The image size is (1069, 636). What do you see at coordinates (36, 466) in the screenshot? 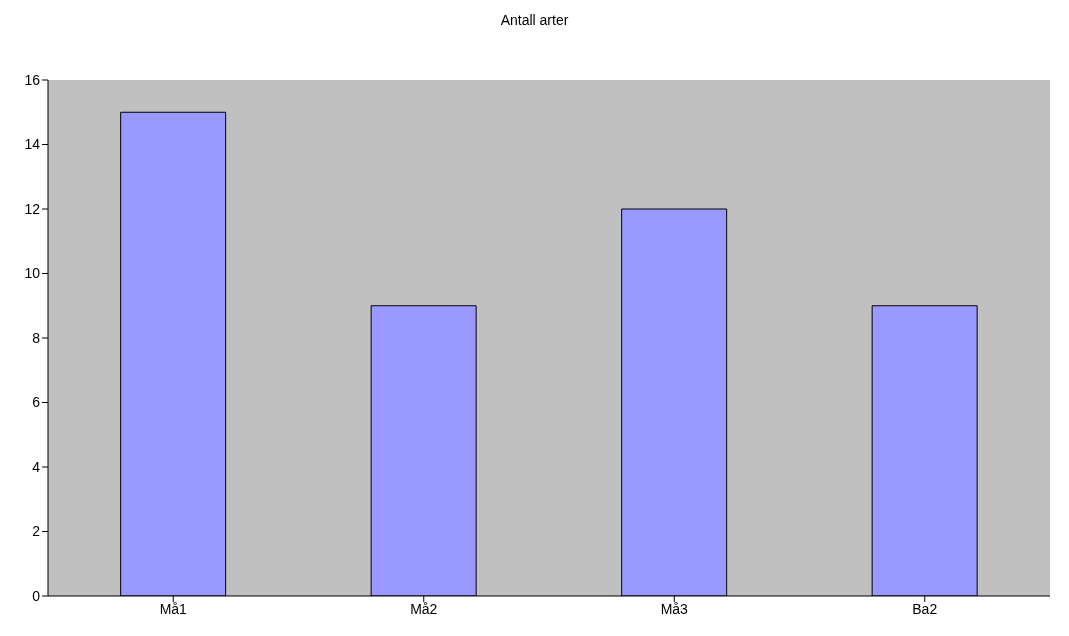
I see `y-tick-label: 4` at bounding box center [36, 466].